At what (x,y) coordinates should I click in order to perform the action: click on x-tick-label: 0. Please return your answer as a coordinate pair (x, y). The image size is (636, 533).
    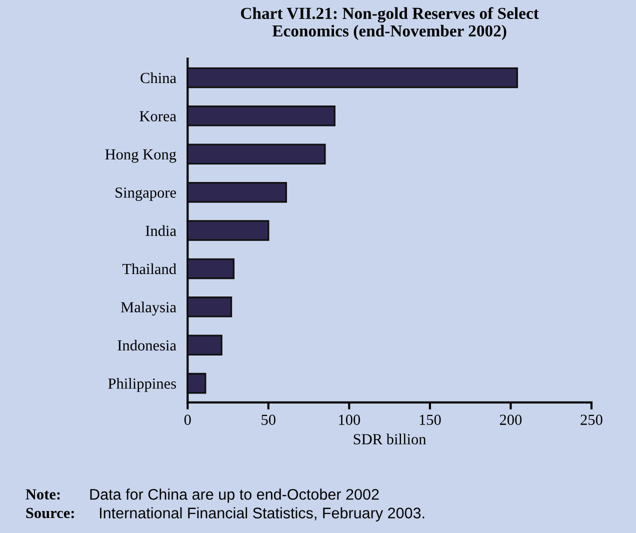
    Looking at the image, I should click on (187, 419).